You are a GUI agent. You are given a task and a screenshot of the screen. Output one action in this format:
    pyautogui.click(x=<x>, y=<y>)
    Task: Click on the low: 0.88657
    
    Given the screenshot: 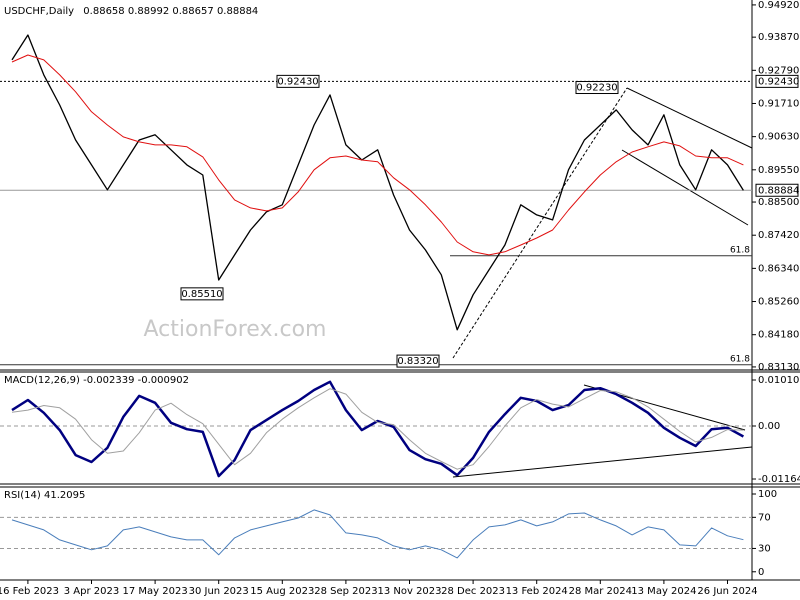 What is the action you would take?
    pyautogui.click(x=192, y=11)
    